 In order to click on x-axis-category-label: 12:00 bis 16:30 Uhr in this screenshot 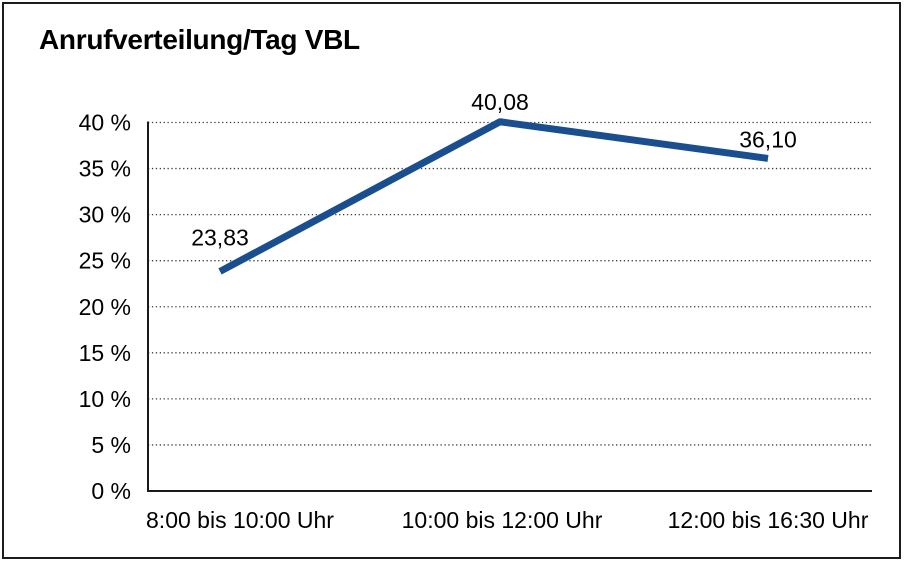, I will do `click(768, 520)`.